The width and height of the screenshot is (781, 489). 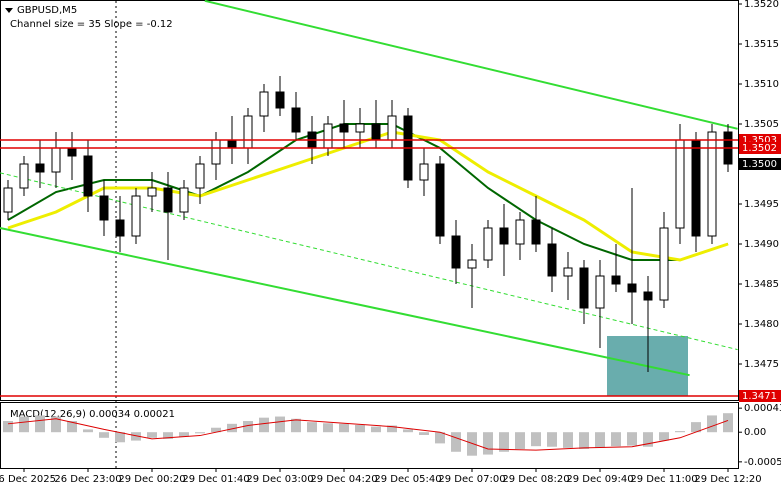 I want to click on macd-tick-label: 0.00, so click(x=755, y=432).